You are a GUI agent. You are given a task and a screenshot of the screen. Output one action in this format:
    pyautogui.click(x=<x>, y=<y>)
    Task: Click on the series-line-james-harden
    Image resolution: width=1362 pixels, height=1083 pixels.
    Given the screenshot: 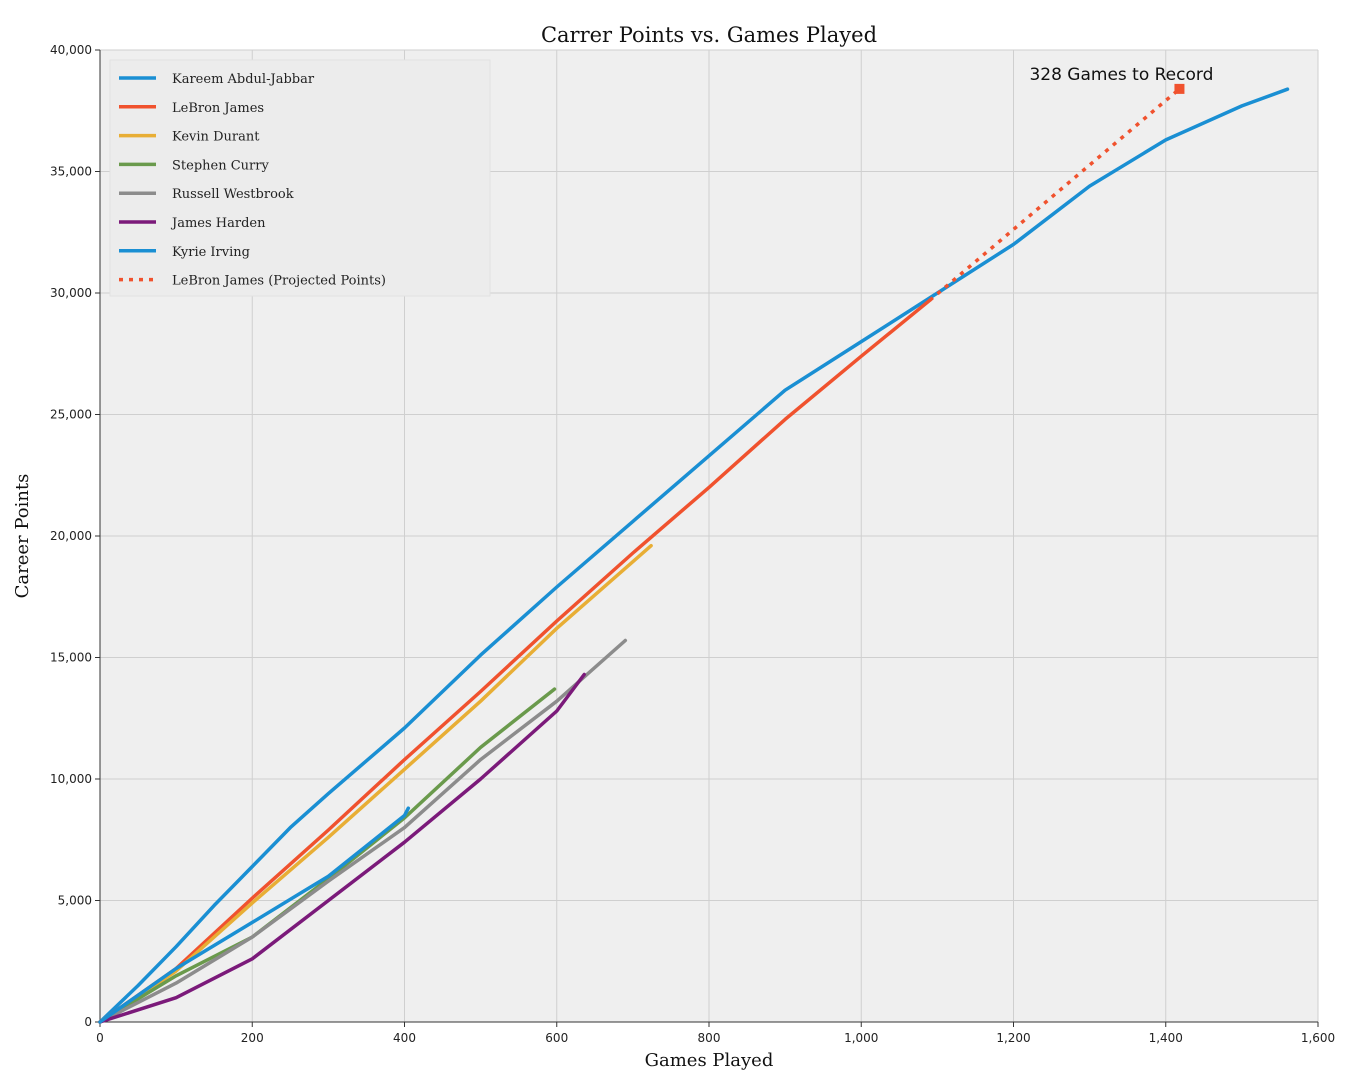 What is the action you would take?
    pyautogui.click(x=342, y=848)
    